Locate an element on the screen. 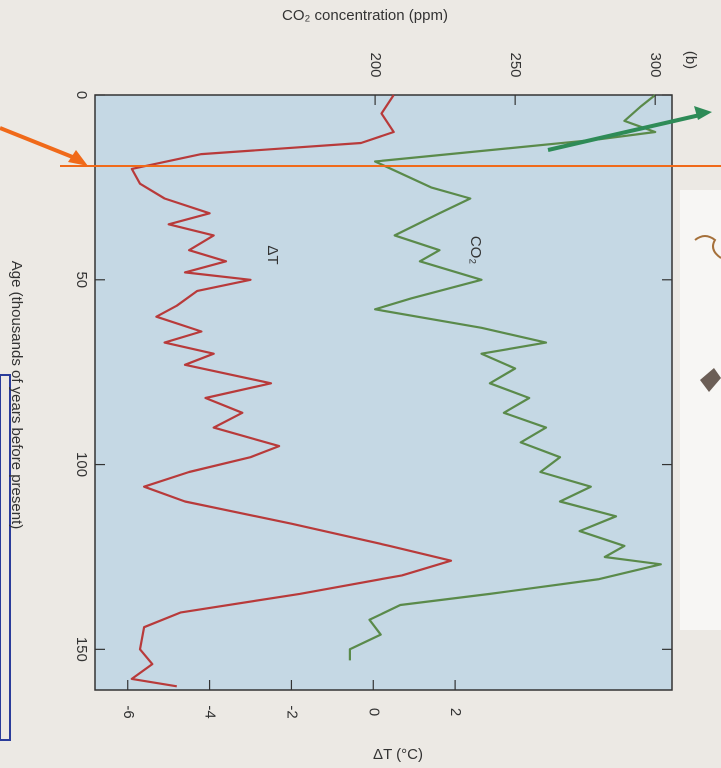 The image size is (721, 768). x-tick-label: 0 is located at coordinates (81, 95).